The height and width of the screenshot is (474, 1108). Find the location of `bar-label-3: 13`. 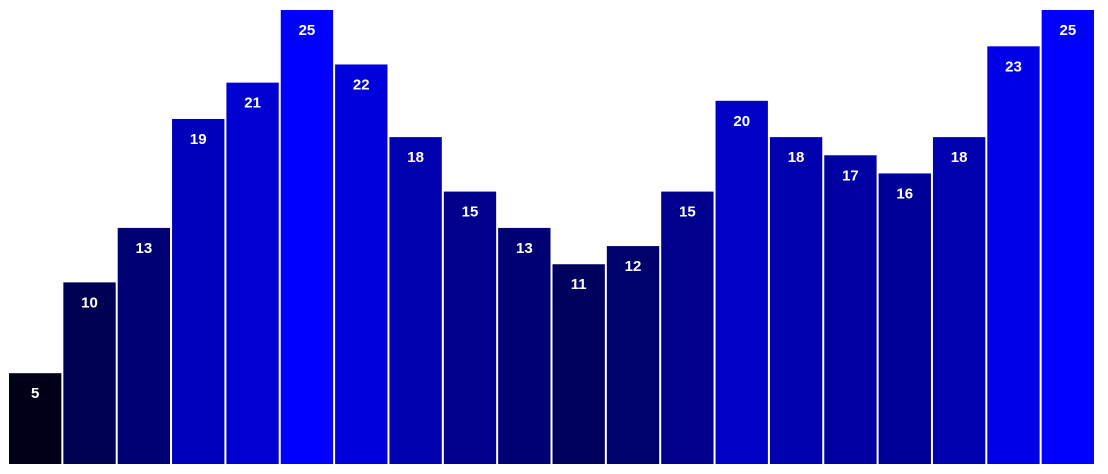

bar-label-3: 13 is located at coordinates (144, 248).